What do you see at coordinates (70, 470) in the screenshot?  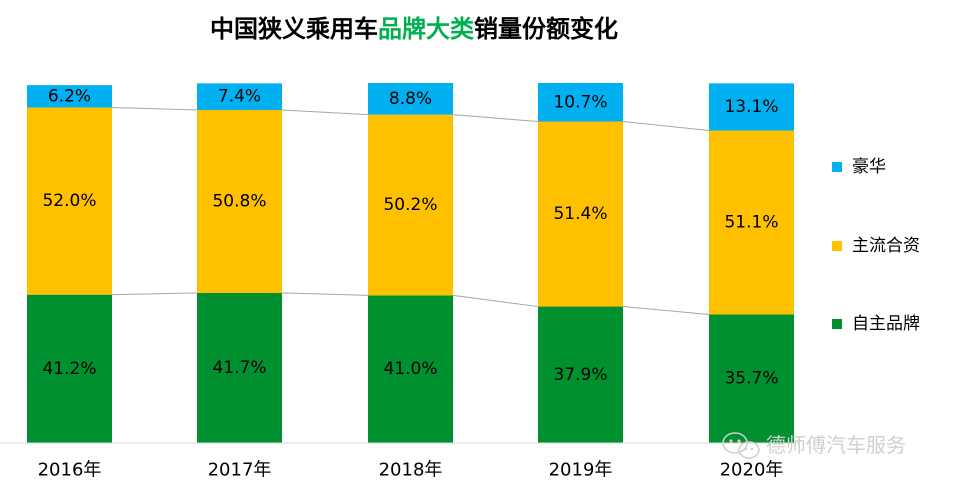 I see `x-tick-label: 2016年` at bounding box center [70, 470].